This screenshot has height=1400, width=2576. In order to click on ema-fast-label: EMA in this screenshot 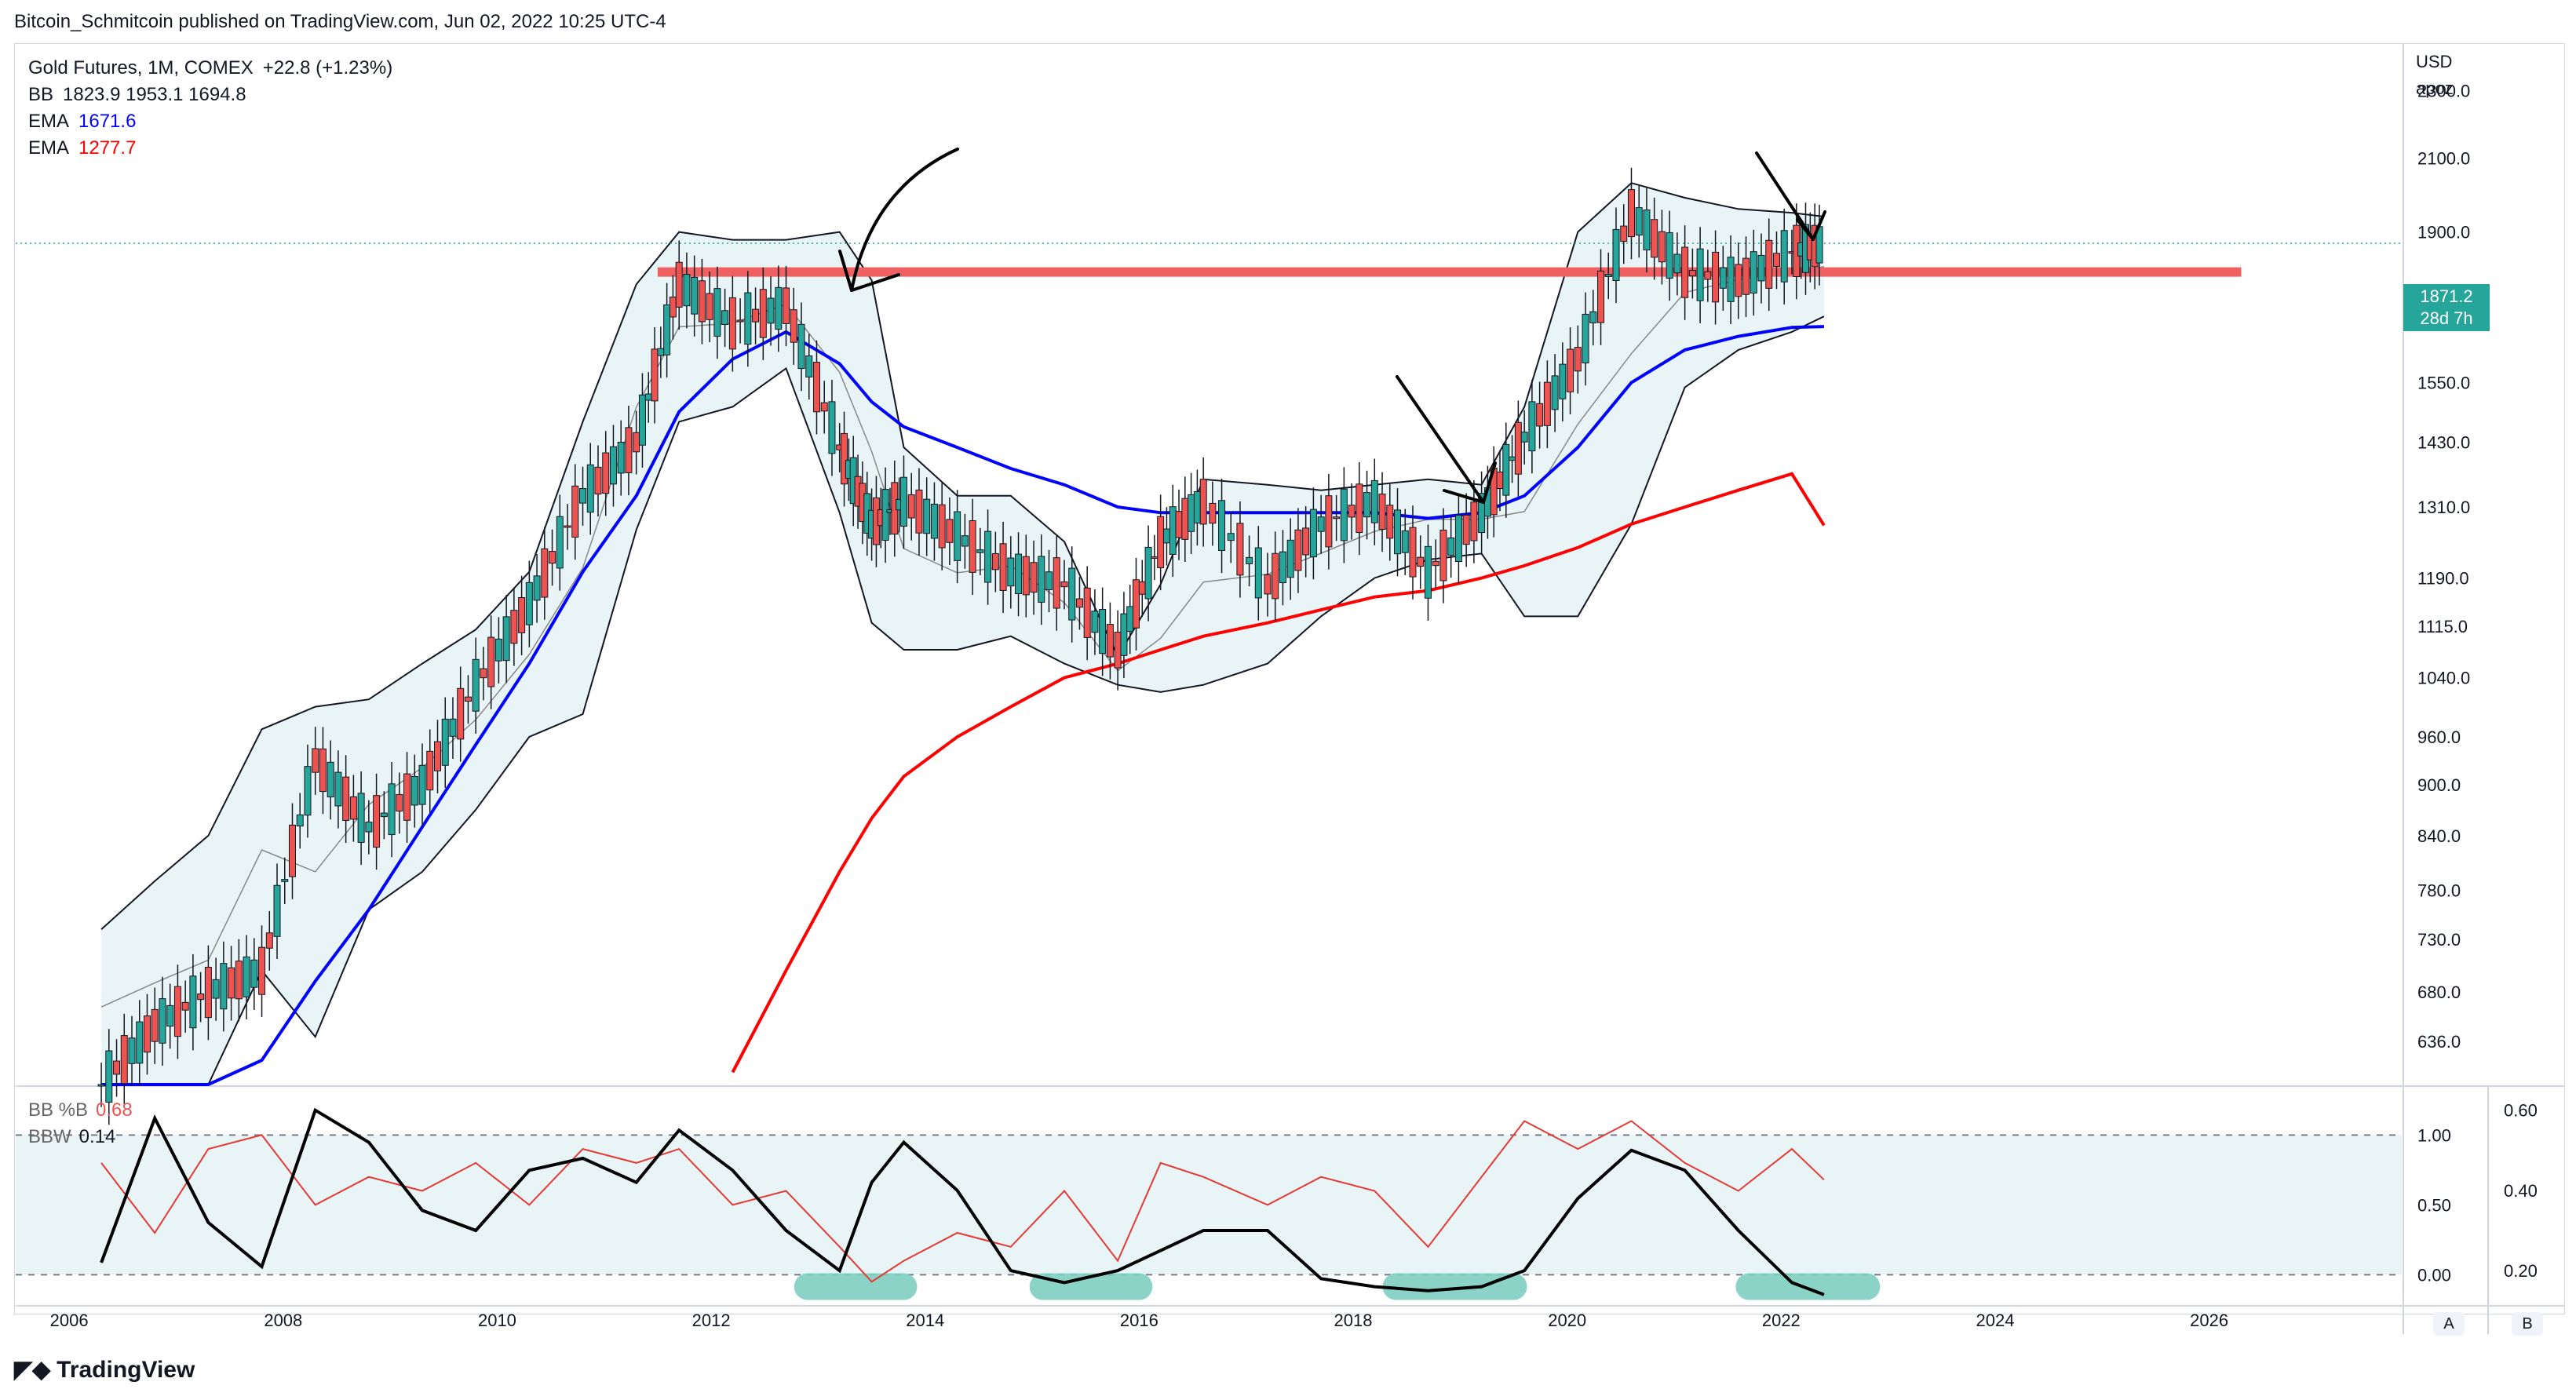, I will do `click(49, 121)`.